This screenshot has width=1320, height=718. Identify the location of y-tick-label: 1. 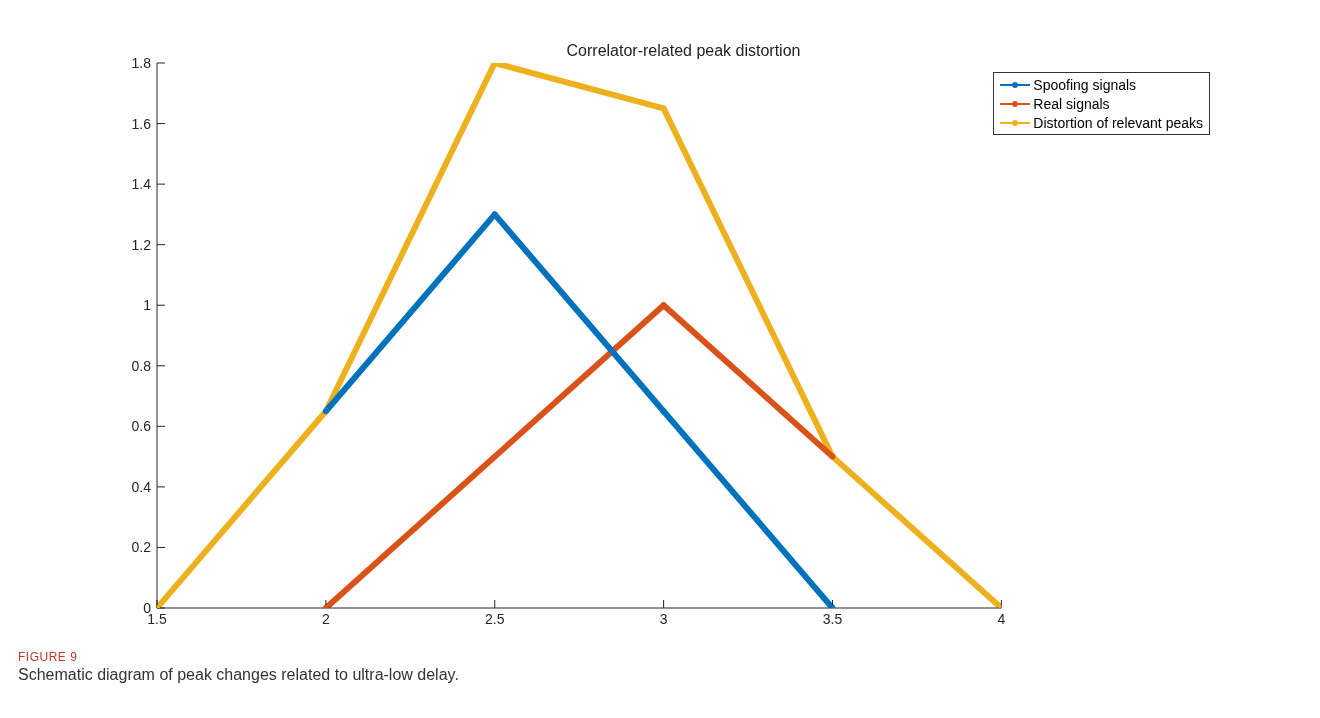
(147, 305).